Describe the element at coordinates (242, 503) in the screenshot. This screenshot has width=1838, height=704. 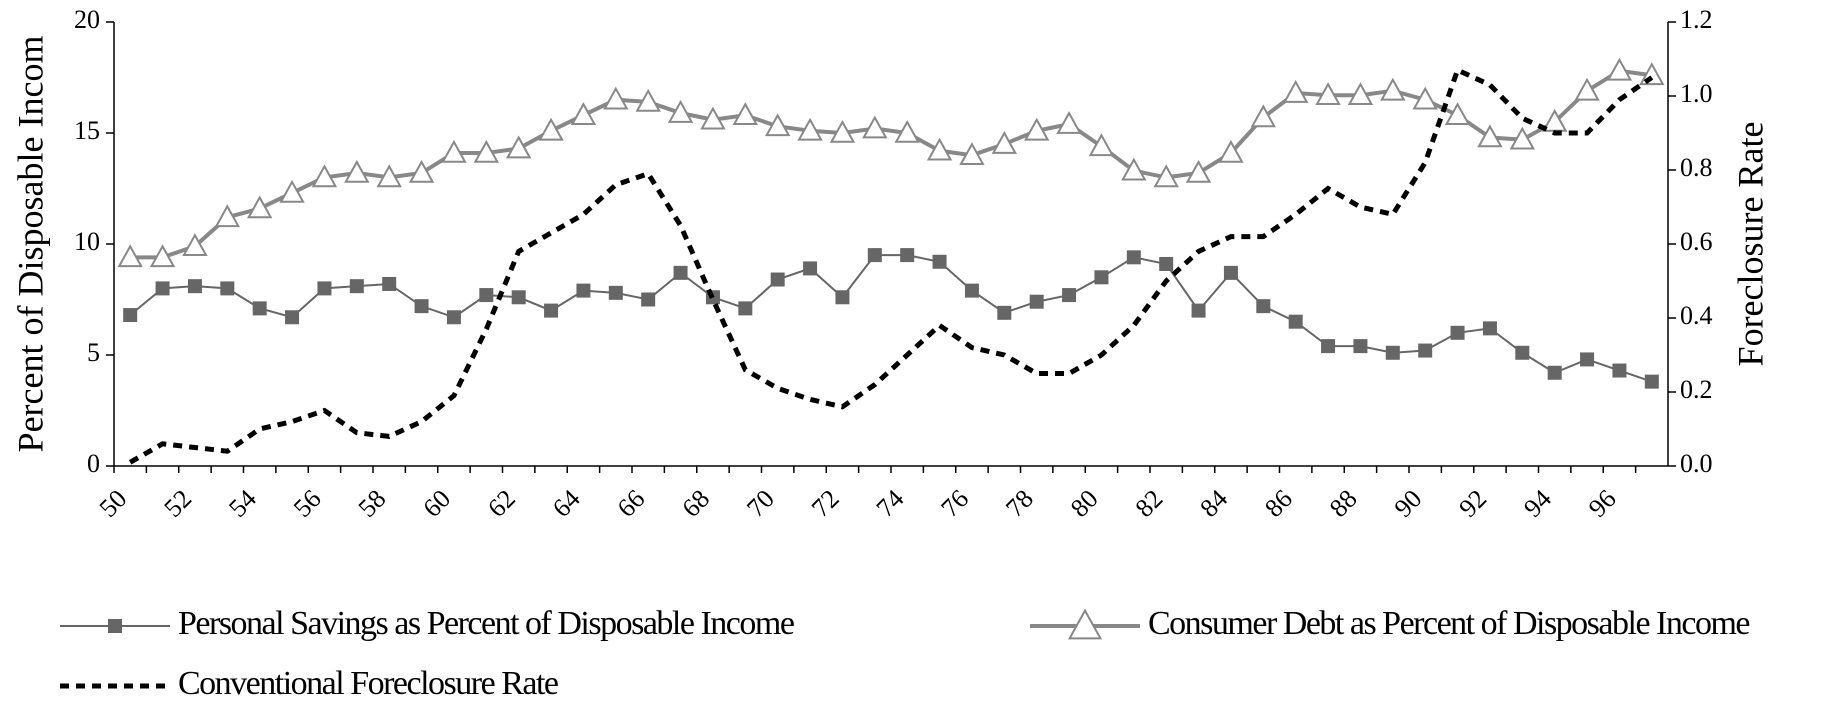
I see `x-tick-label: 54` at that location.